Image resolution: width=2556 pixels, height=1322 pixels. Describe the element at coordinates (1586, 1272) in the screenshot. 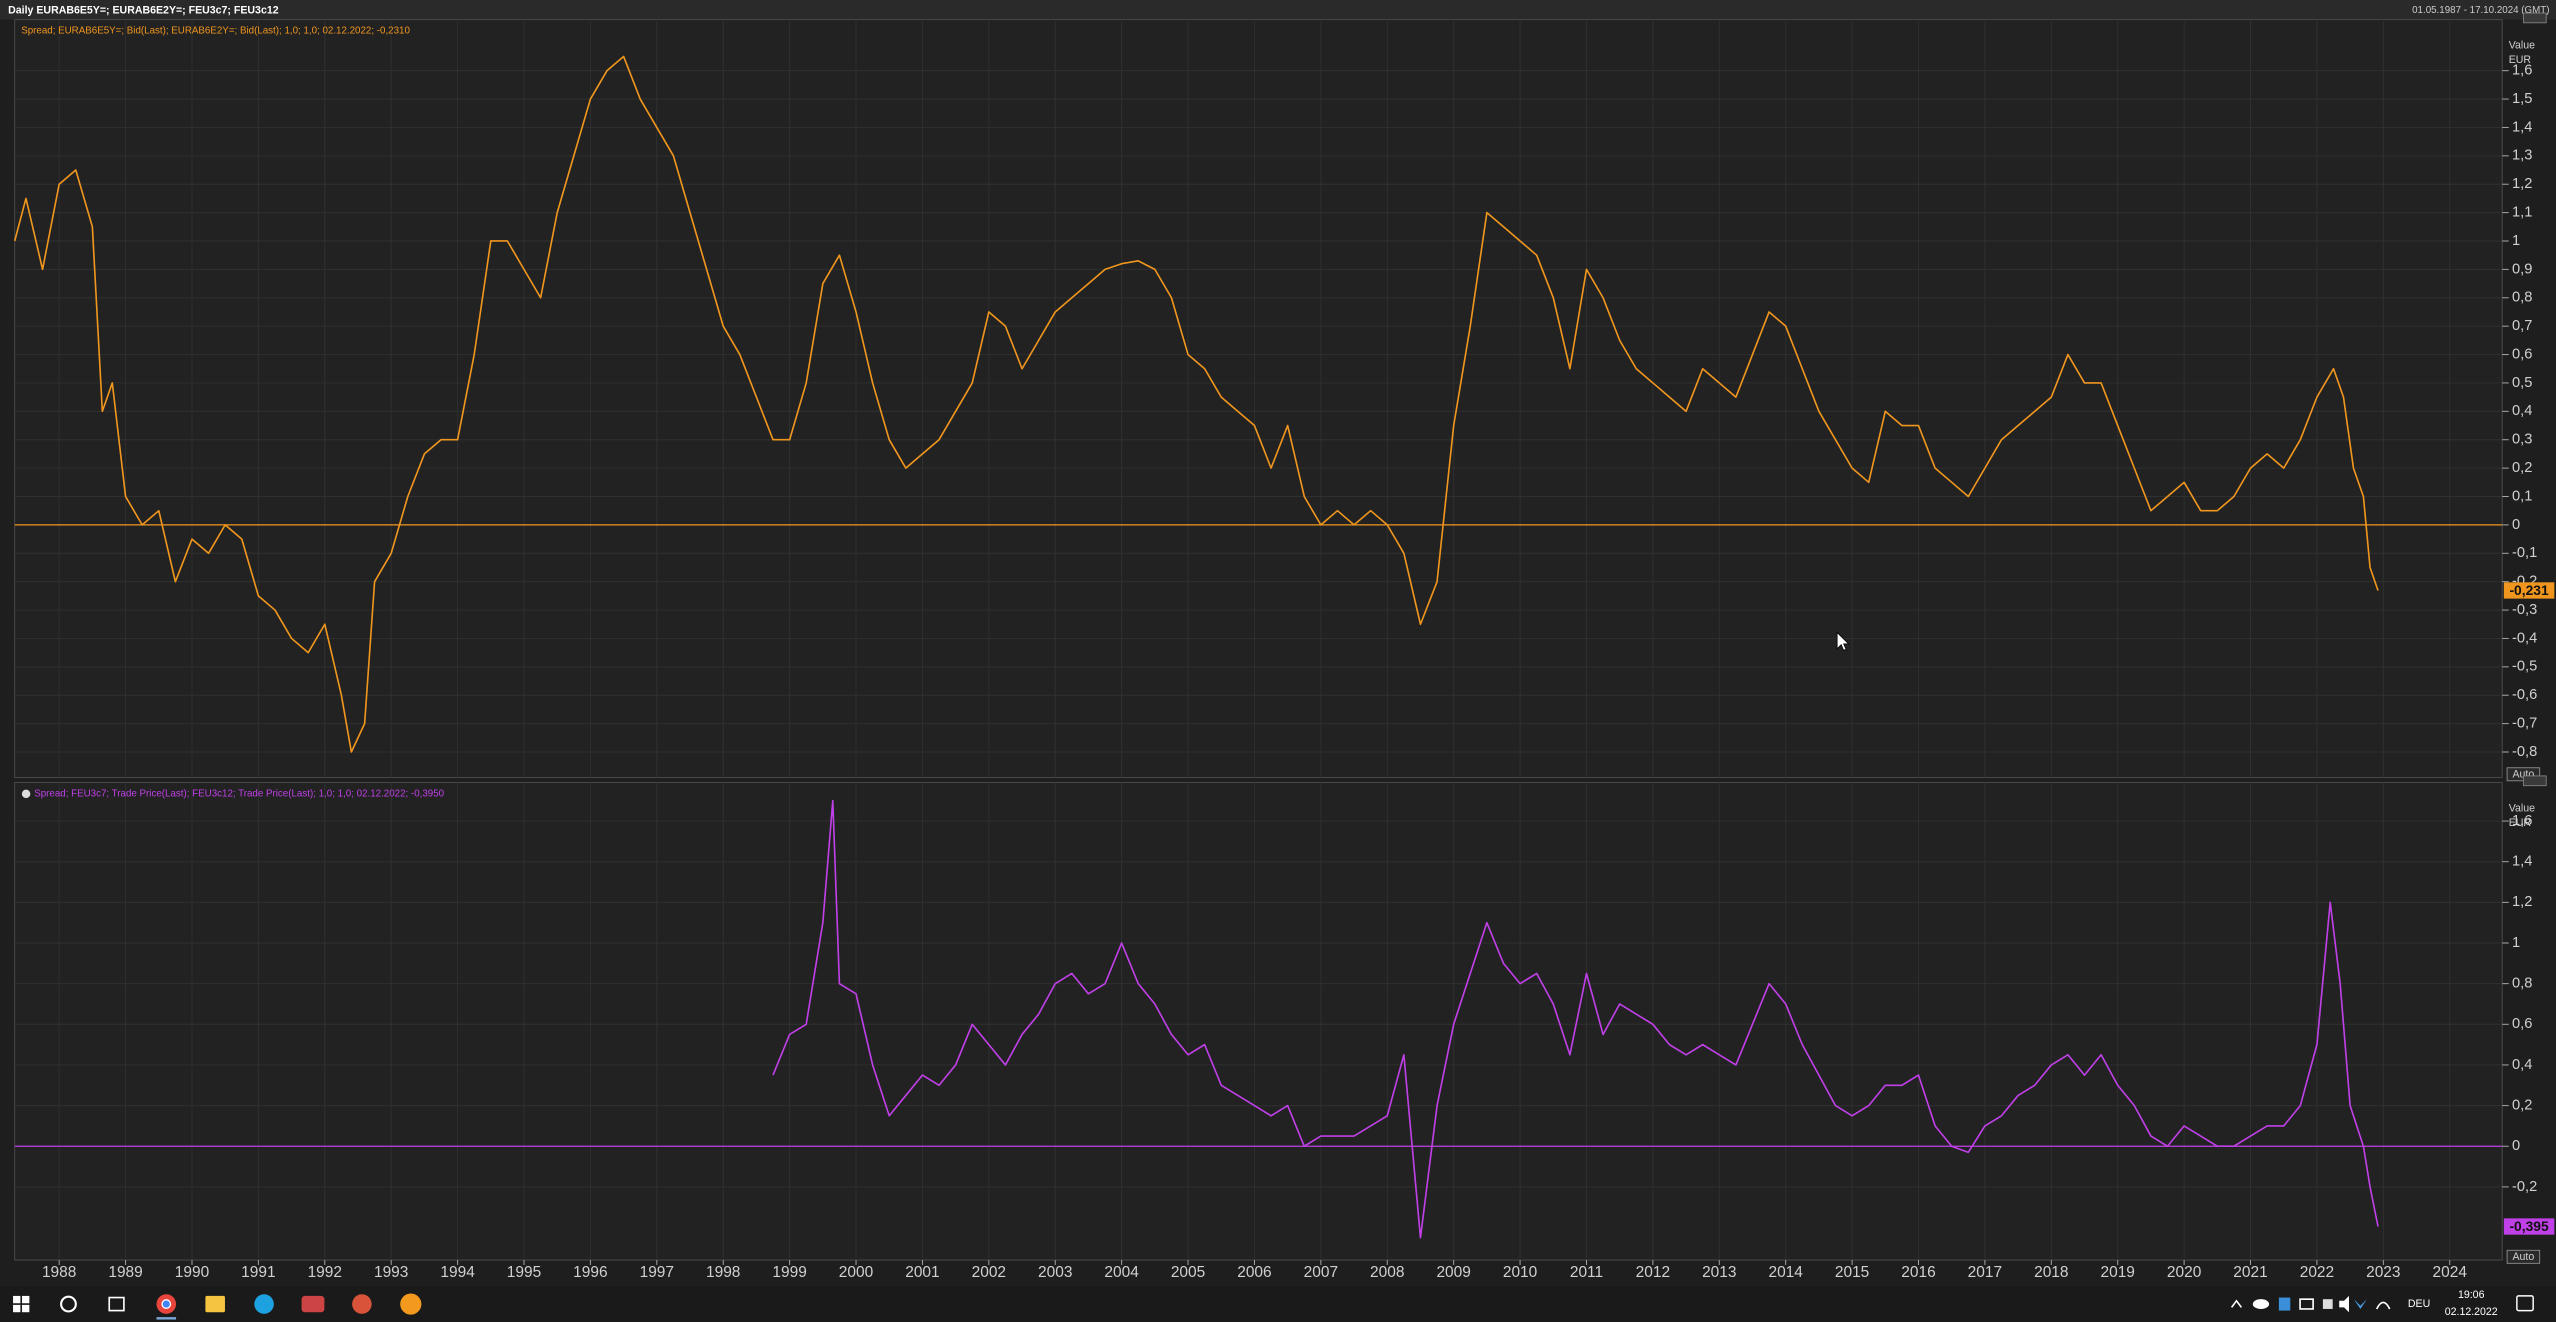

I see `x-tick-label: 2011` at that location.